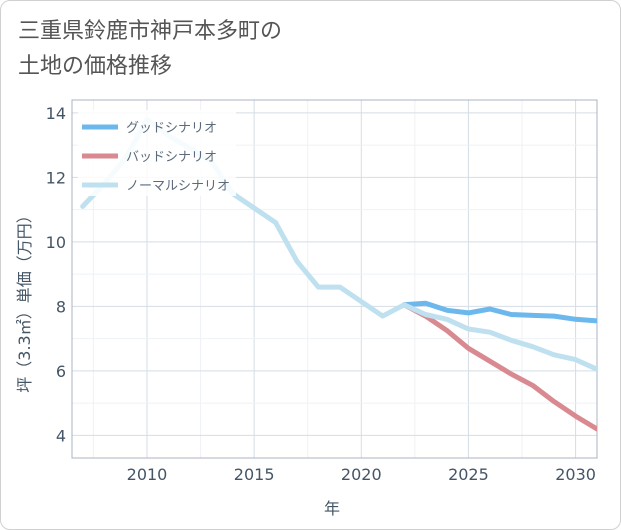 This screenshot has width=621, height=530. Describe the element at coordinates (61, 435) in the screenshot. I see `y-tick-label: 4` at that location.